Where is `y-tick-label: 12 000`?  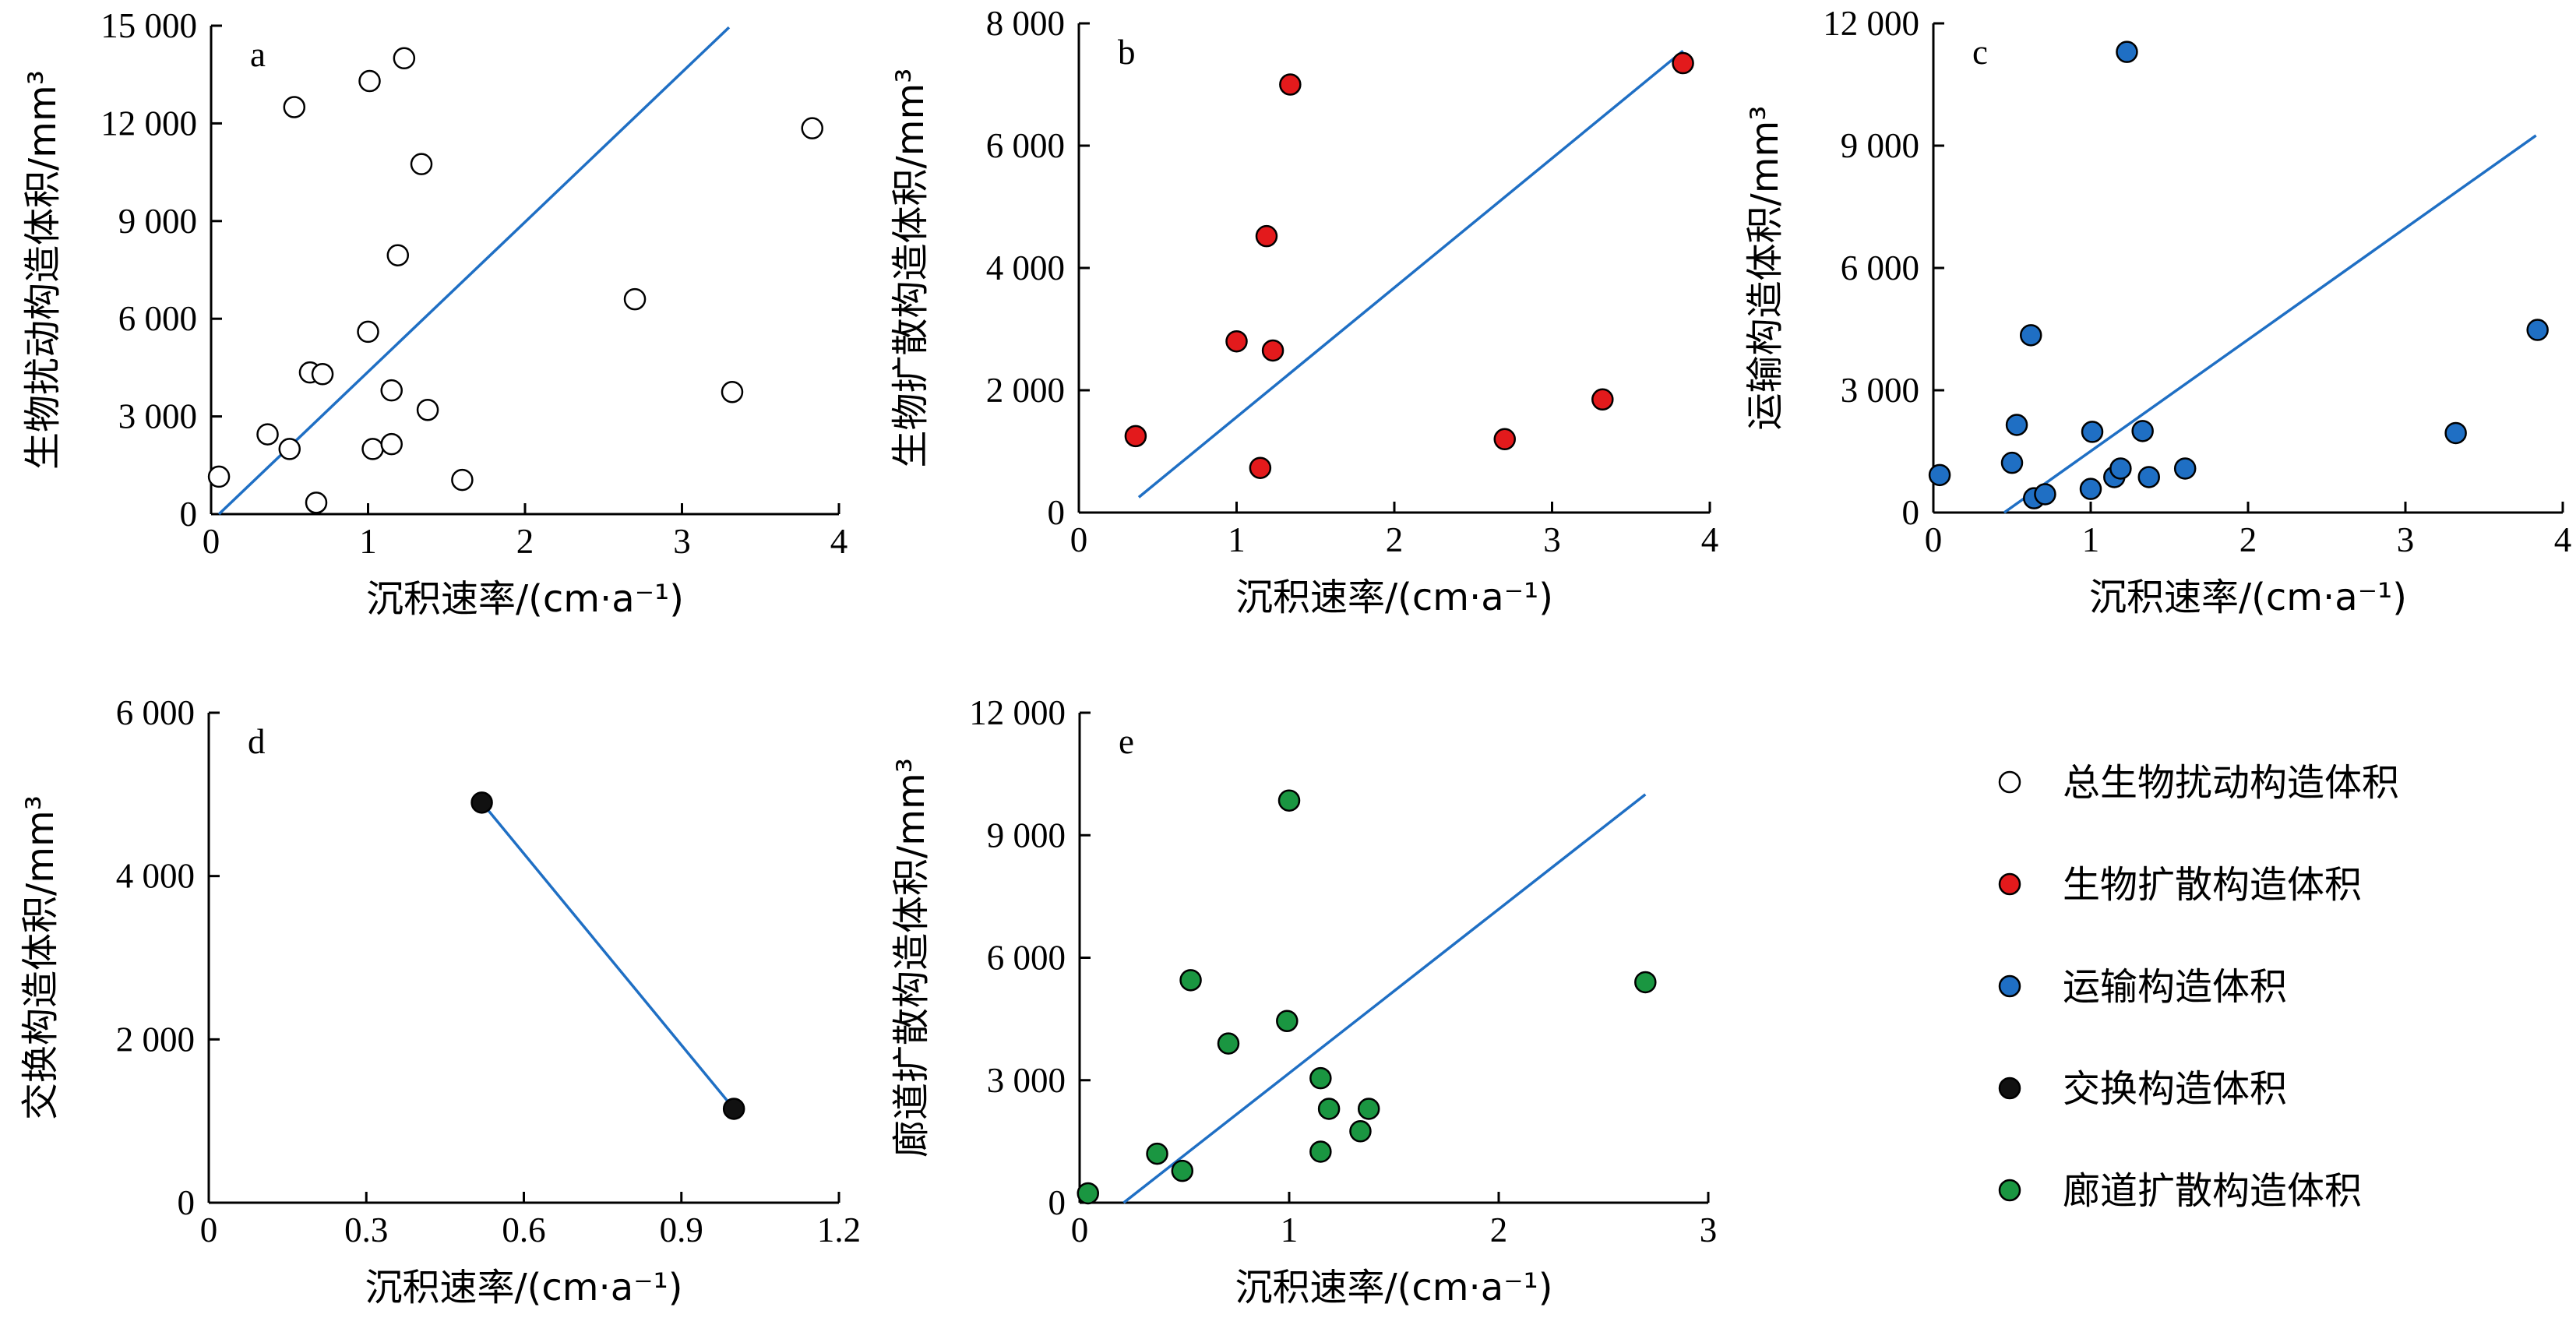
y-tick-label: 12 000 is located at coordinates (148, 123).